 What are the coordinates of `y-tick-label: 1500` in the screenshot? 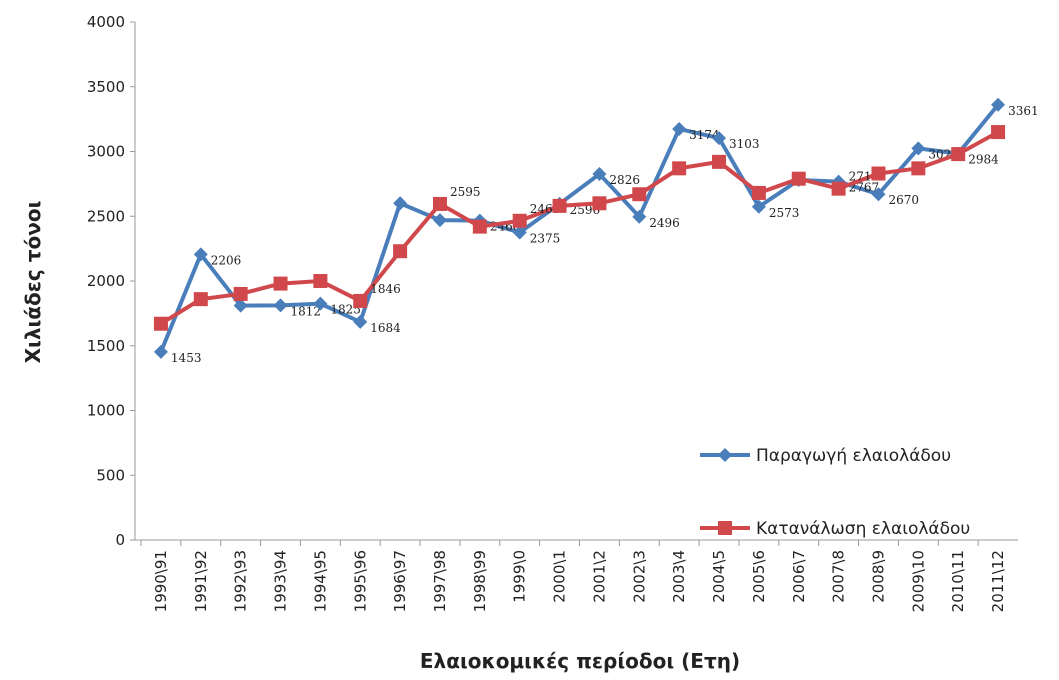 It's located at (106, 346).